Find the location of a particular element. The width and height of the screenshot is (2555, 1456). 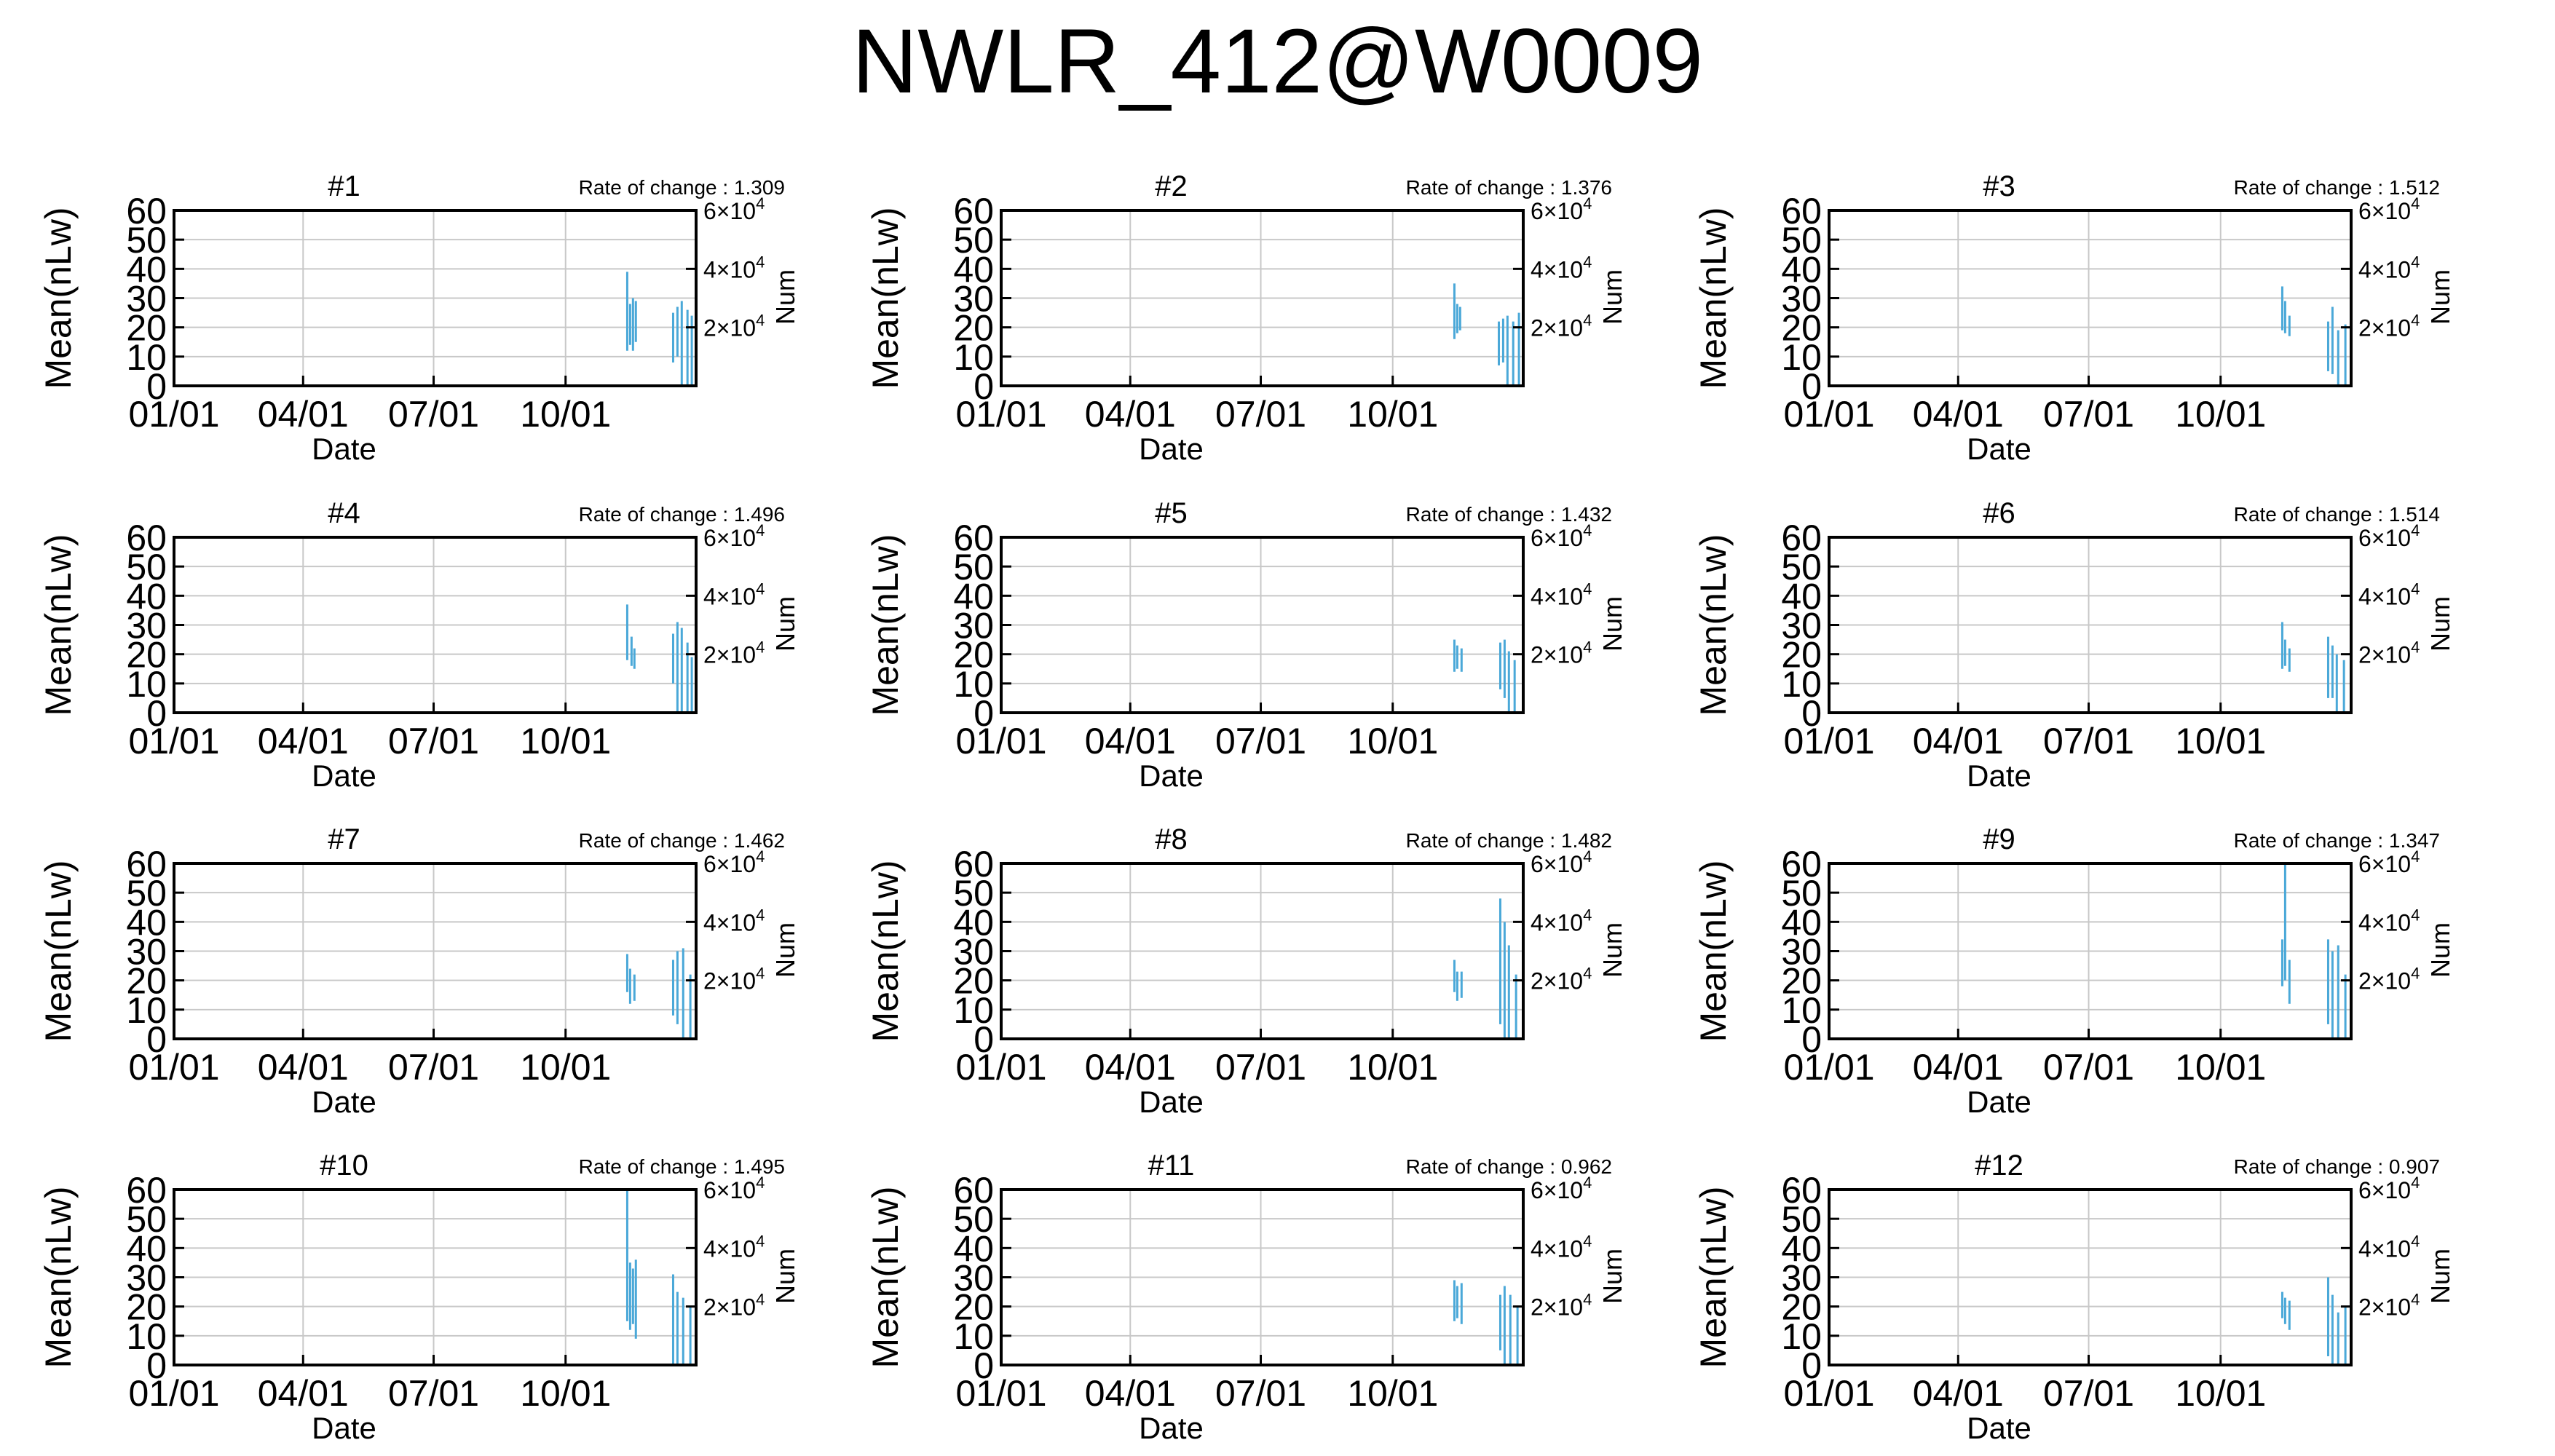

rate-of-change-label: Rate of change : 1.347 is located at coordinates (2337, 840).